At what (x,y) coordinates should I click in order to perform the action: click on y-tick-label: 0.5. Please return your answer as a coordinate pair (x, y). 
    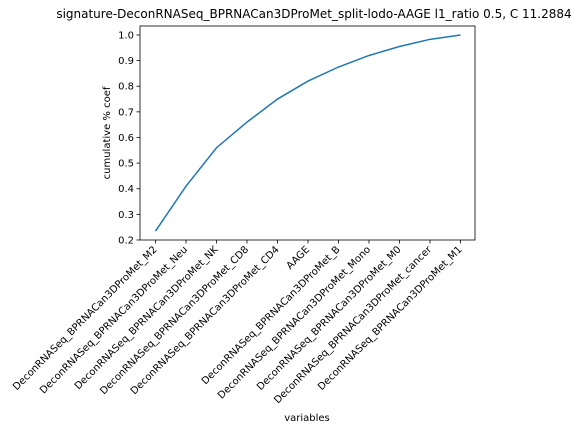
    Looking at the image, I should click on (126, 164).